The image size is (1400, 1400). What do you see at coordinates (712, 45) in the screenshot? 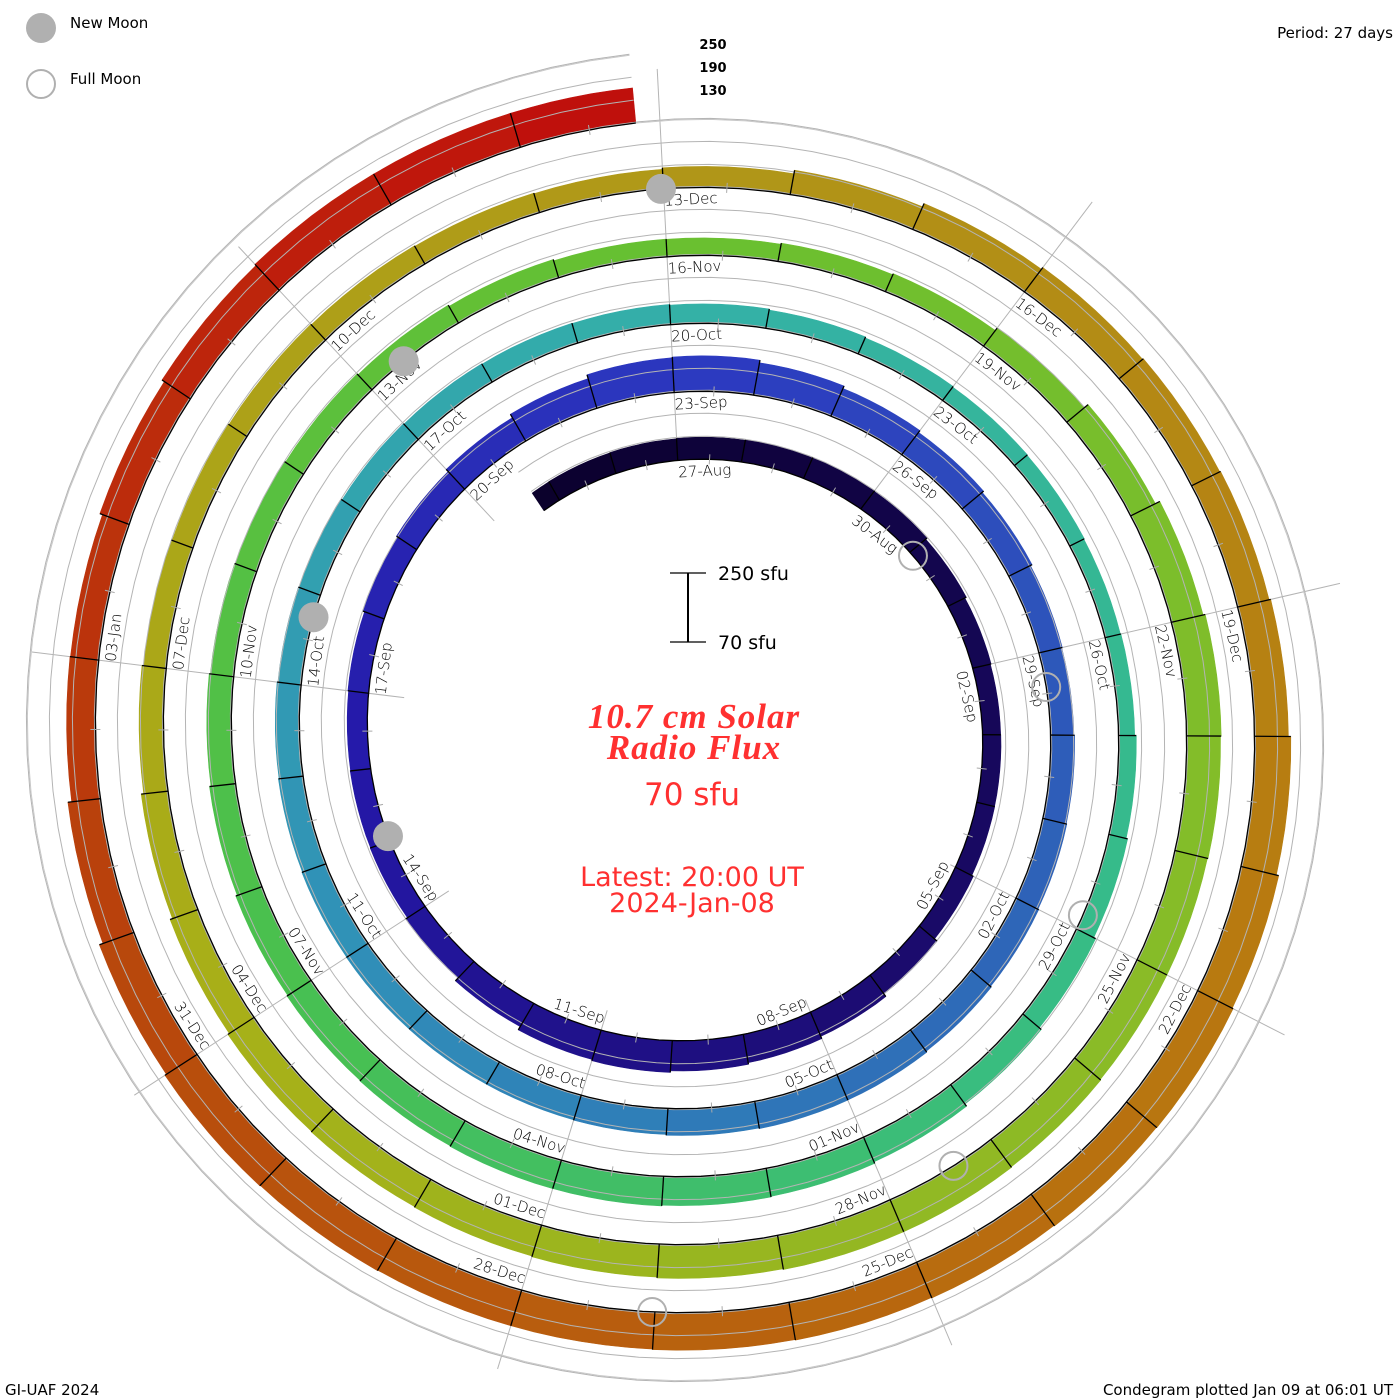
I see `ref-level-250: 250` at bounding box center [712, 45].